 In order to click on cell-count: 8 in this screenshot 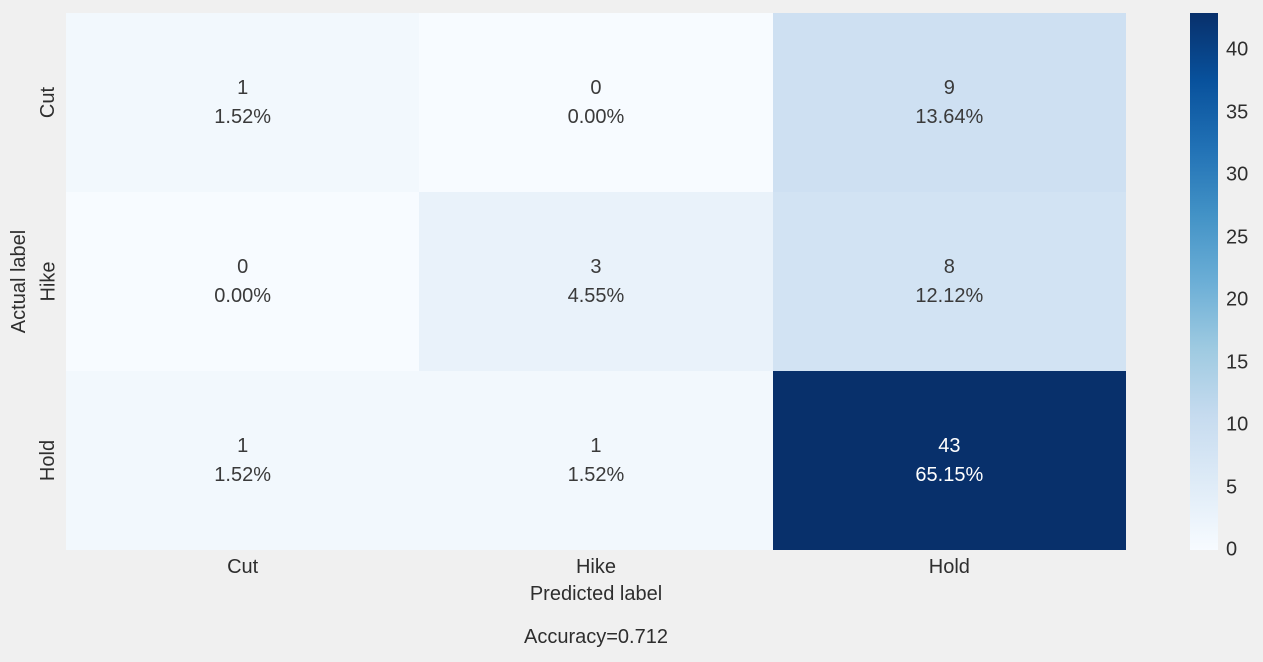, I will do `click(949, 266)`.